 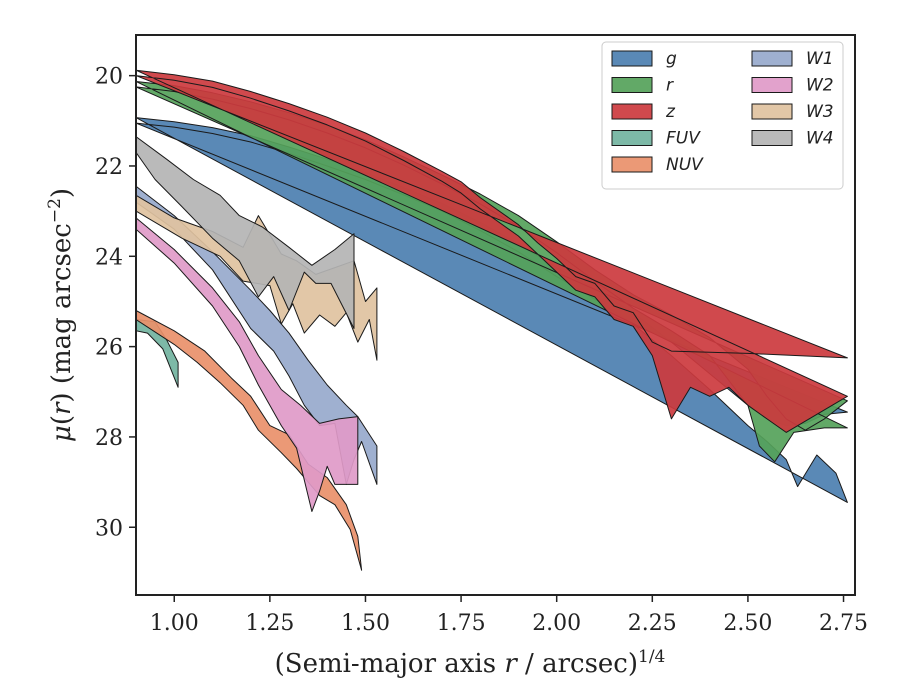 What do you see at coordinates (671, 59) in the screenshot?
I see `legend-label-g: g` at bounding box center [671, 59].